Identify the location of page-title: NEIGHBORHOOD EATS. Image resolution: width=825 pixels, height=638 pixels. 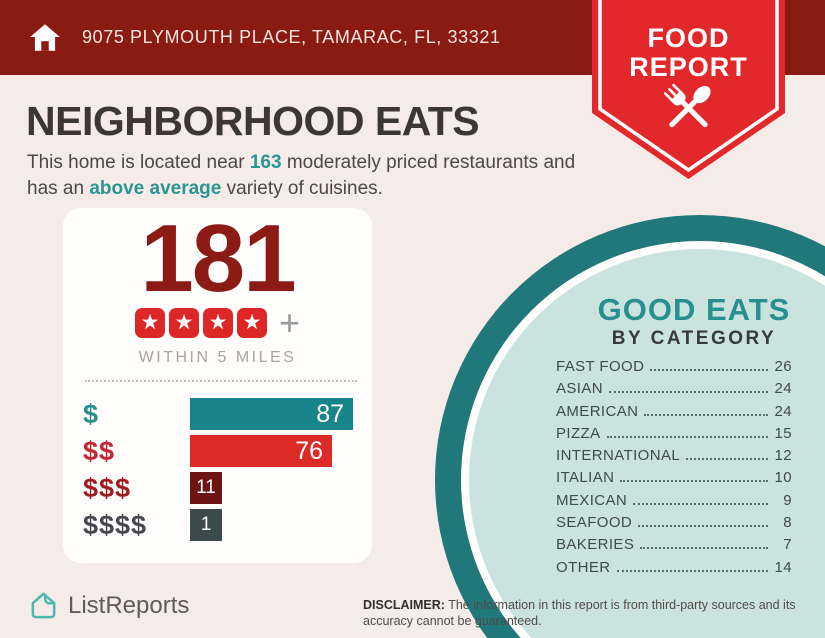
(253, 121).